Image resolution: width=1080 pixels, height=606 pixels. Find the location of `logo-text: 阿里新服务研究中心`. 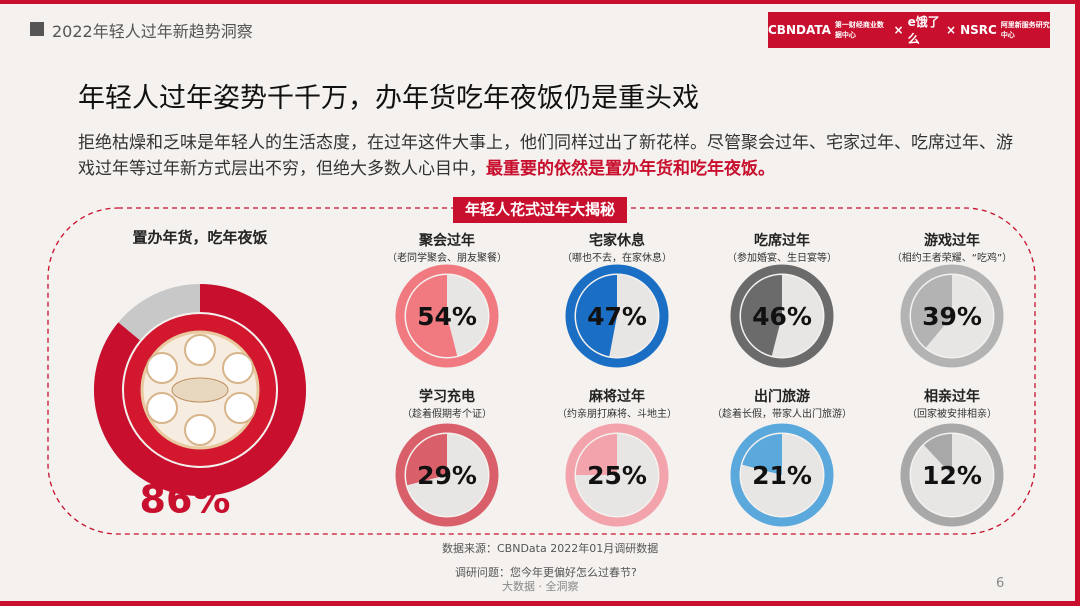

logo-text: 阿里新服务研究中心 is located at coordinates (1025, 30).